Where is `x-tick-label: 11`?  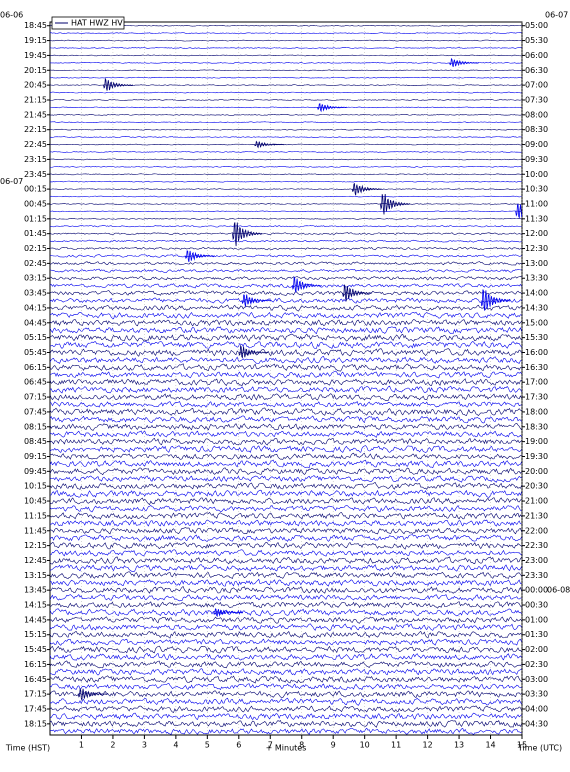
x-tick-label: 11 is located at coordinates (396, 745).